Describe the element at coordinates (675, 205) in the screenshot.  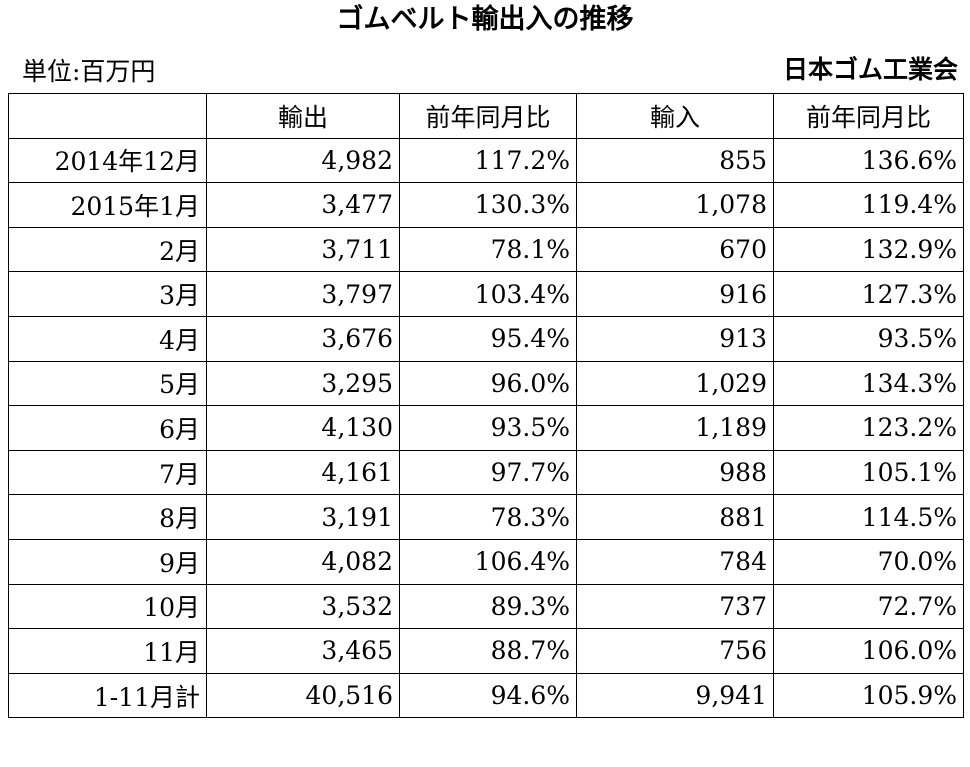
I see `import-cell: 1,078` at that location.